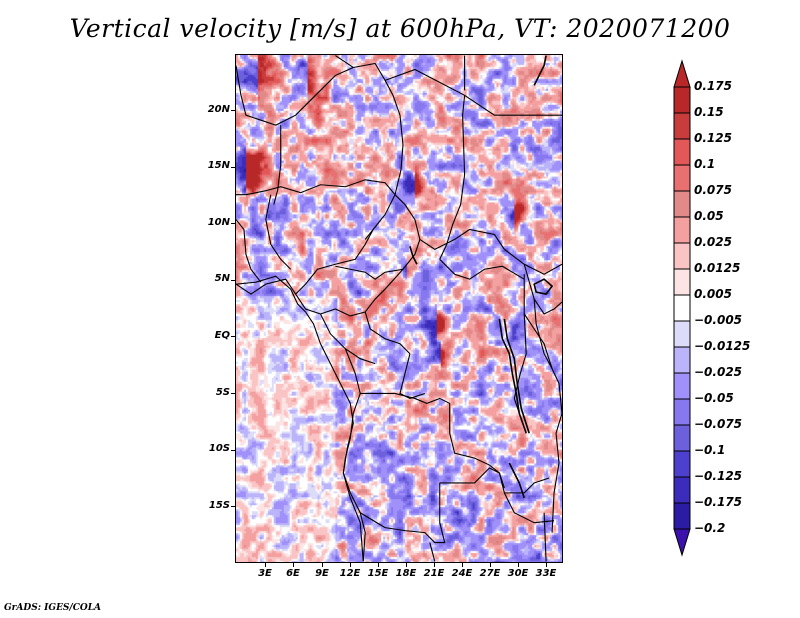  What do you see at coordinates (378, 573) in the screenshot?
I see `x-tick-label: 15E` at bounding box center [378, 573].